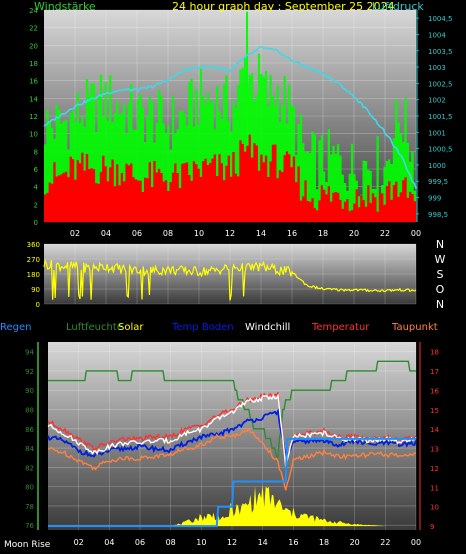 The height and width of the screenshot is (554, 466). What do you see at coordinates (29, 410) in the screenshot?
I see `humidity-tick-label: 88` at bounding box center [29, 410].